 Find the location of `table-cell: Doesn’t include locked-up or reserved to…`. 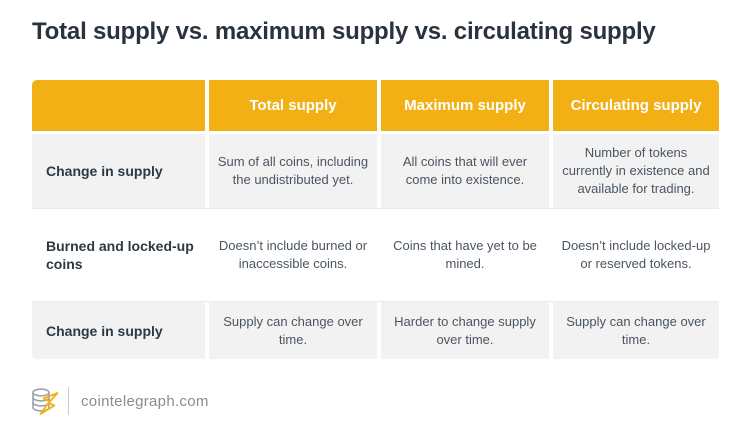

table-cell: Doesn’t include locked-up or reserved to… is located at coordinates (636, 255).